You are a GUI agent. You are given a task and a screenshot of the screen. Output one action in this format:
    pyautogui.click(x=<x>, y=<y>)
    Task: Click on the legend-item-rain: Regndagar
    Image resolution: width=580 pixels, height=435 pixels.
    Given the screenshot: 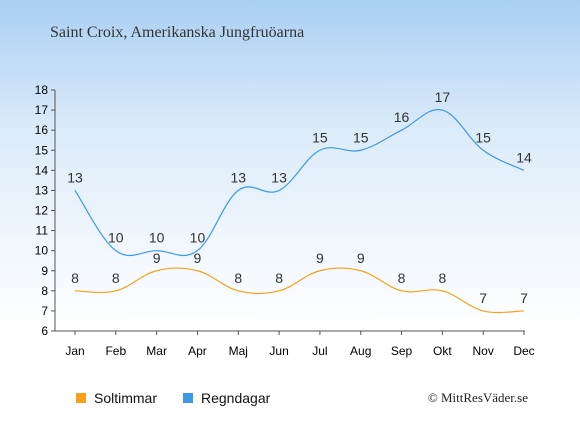 What is the action you would take?
    pyautogui.click(x=226, y=398)
    